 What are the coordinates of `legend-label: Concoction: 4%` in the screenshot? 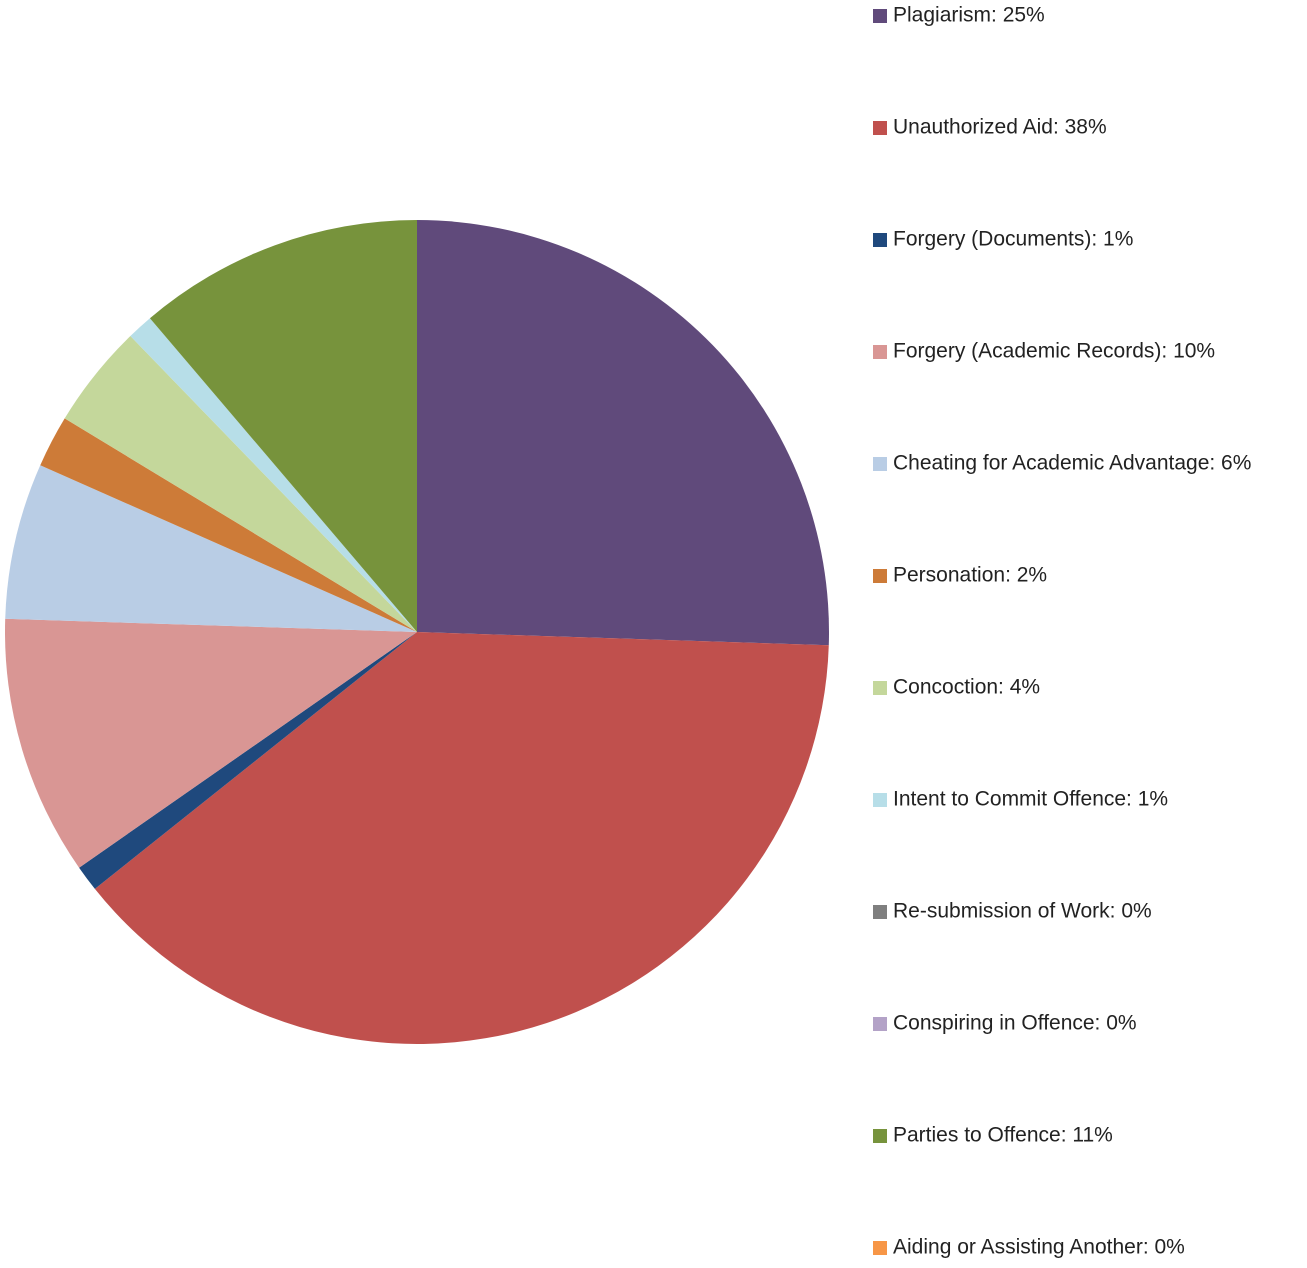 It's located at (966, 687).